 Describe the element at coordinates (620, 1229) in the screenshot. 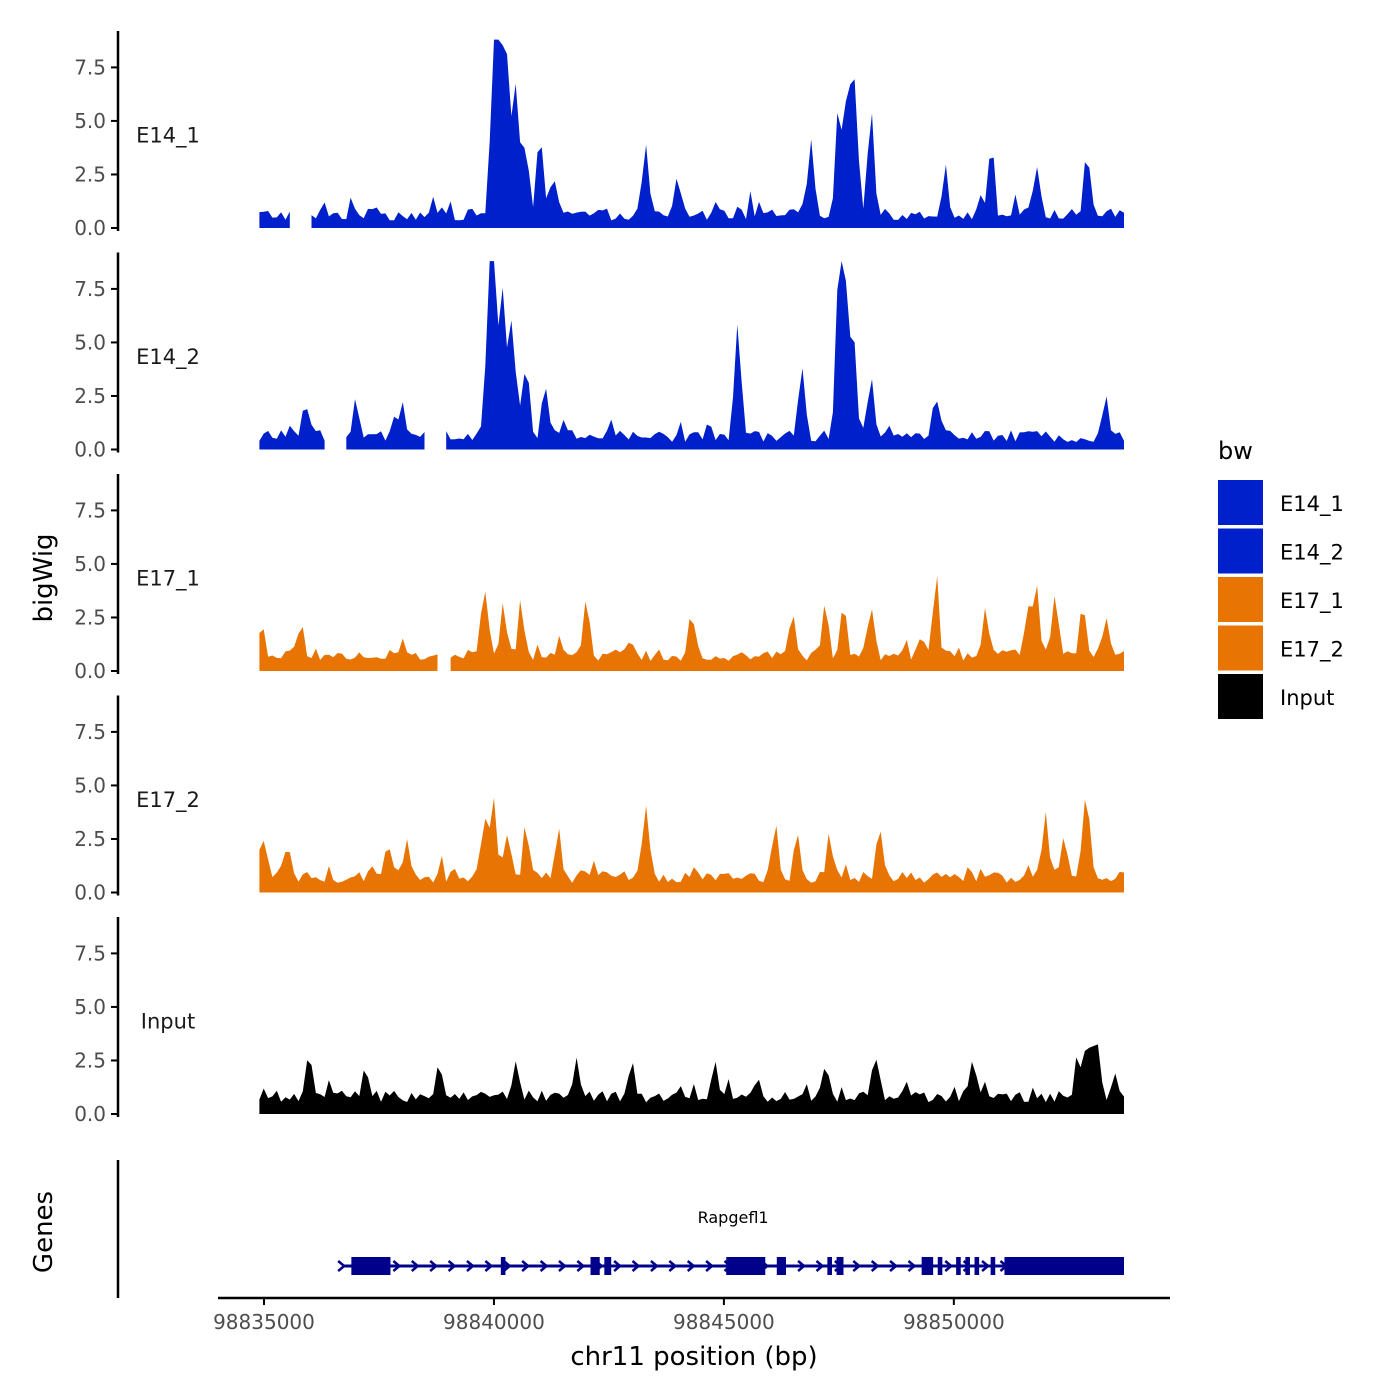

I see `genes-track: Rapgefl1` at that location.